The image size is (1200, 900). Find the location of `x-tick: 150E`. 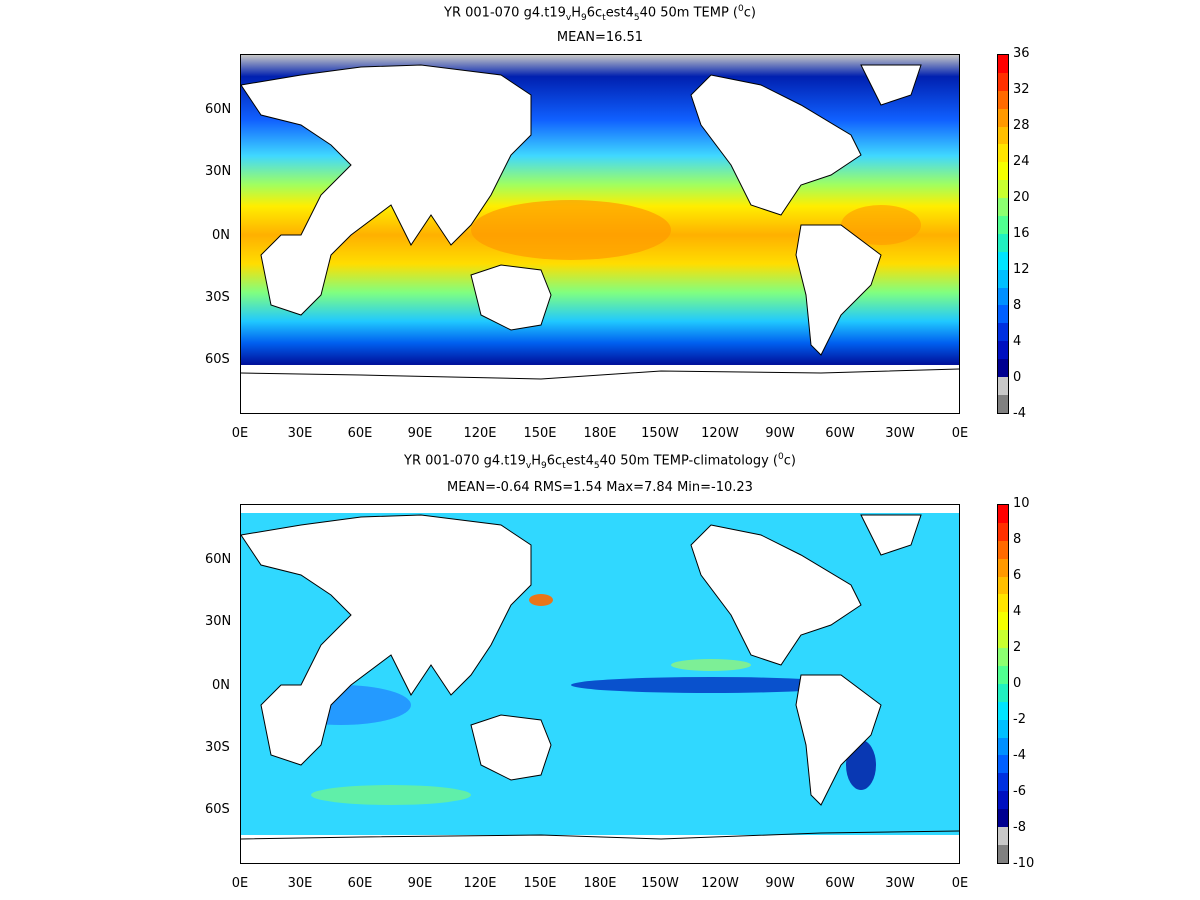

x-tick: 150E is located at coordinates (540, 883).